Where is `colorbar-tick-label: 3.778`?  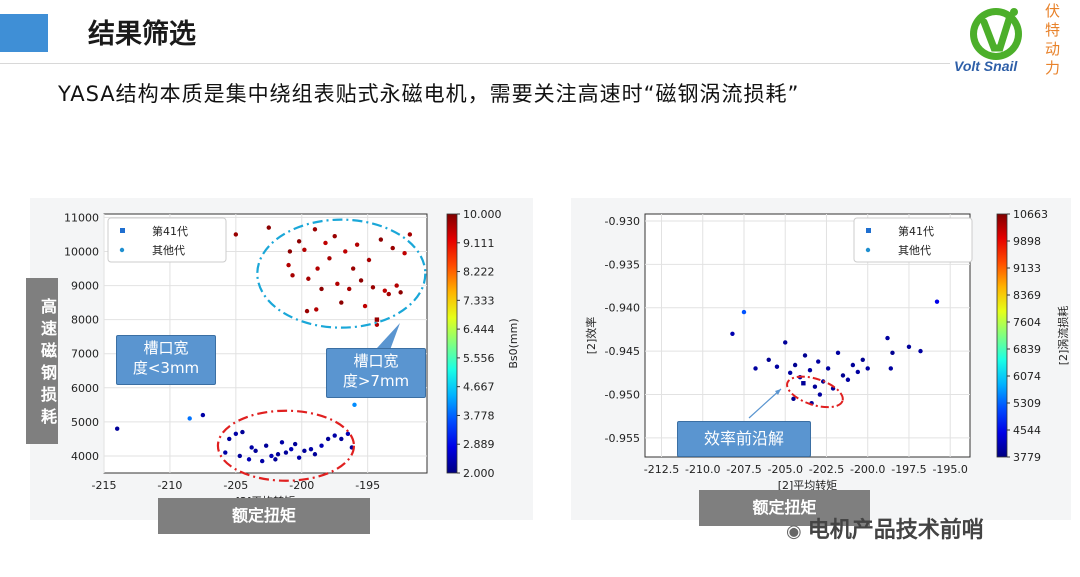
colorbar-tick-label: 3.778 is located at coordinates (479, 415).